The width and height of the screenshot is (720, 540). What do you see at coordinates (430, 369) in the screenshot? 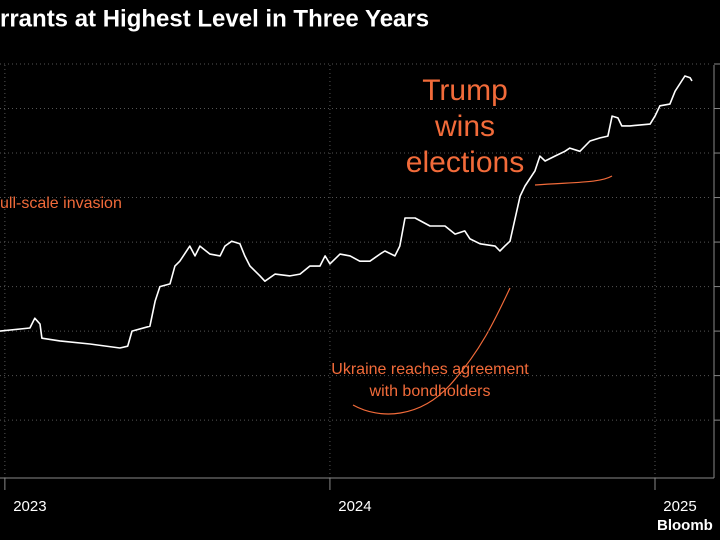
I see `annotation: Ukraine reaches agreement` at bounding box center [430, 369].